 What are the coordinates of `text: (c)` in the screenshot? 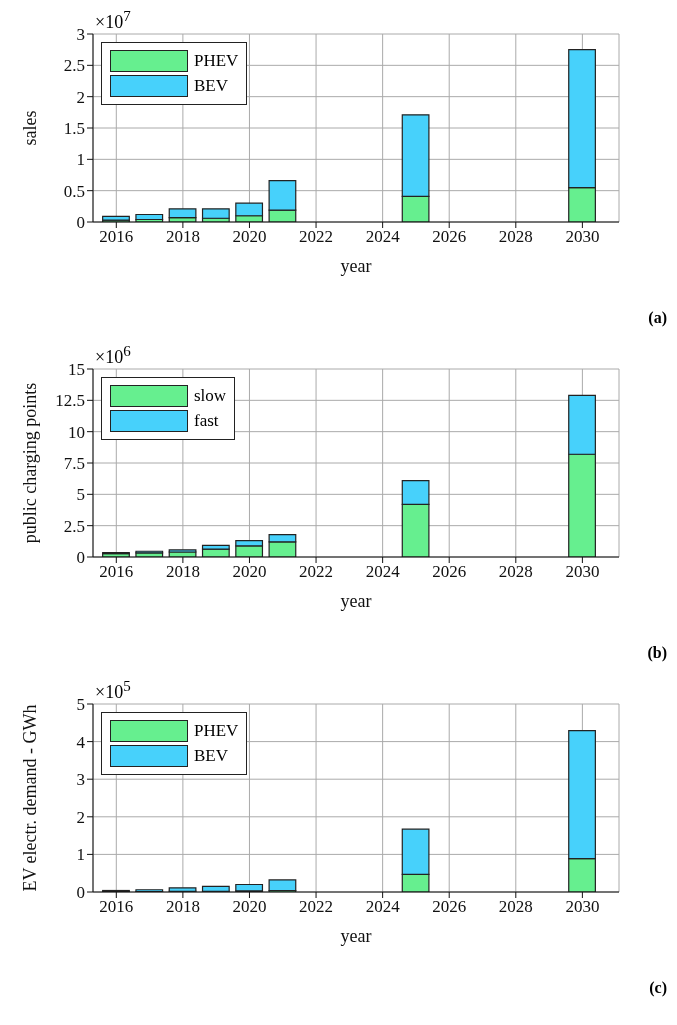 It's located at (658, 988).